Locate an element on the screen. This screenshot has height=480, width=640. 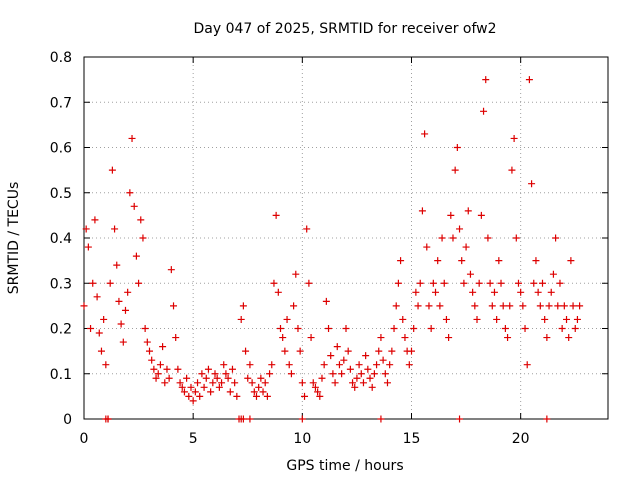
x-tick-label: 15 is located at coordinates (412, 439).